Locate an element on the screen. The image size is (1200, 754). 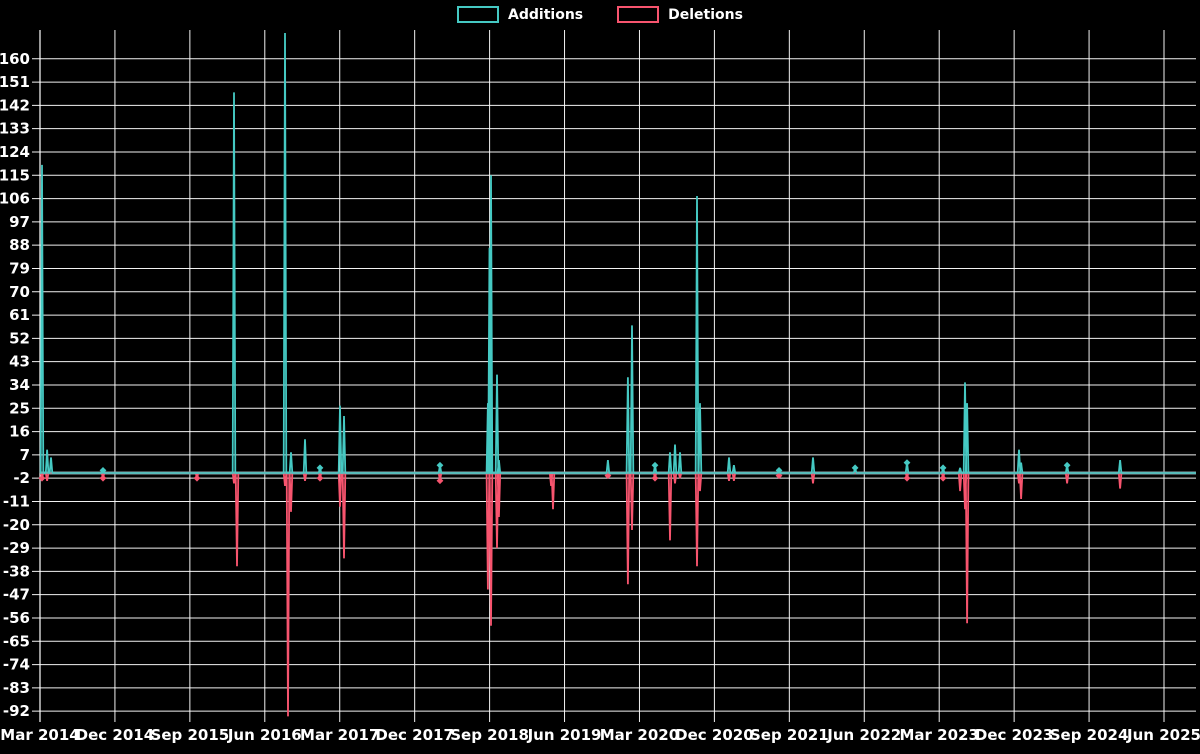
legend-swatch-deletions is located at coordinates (638, 14).